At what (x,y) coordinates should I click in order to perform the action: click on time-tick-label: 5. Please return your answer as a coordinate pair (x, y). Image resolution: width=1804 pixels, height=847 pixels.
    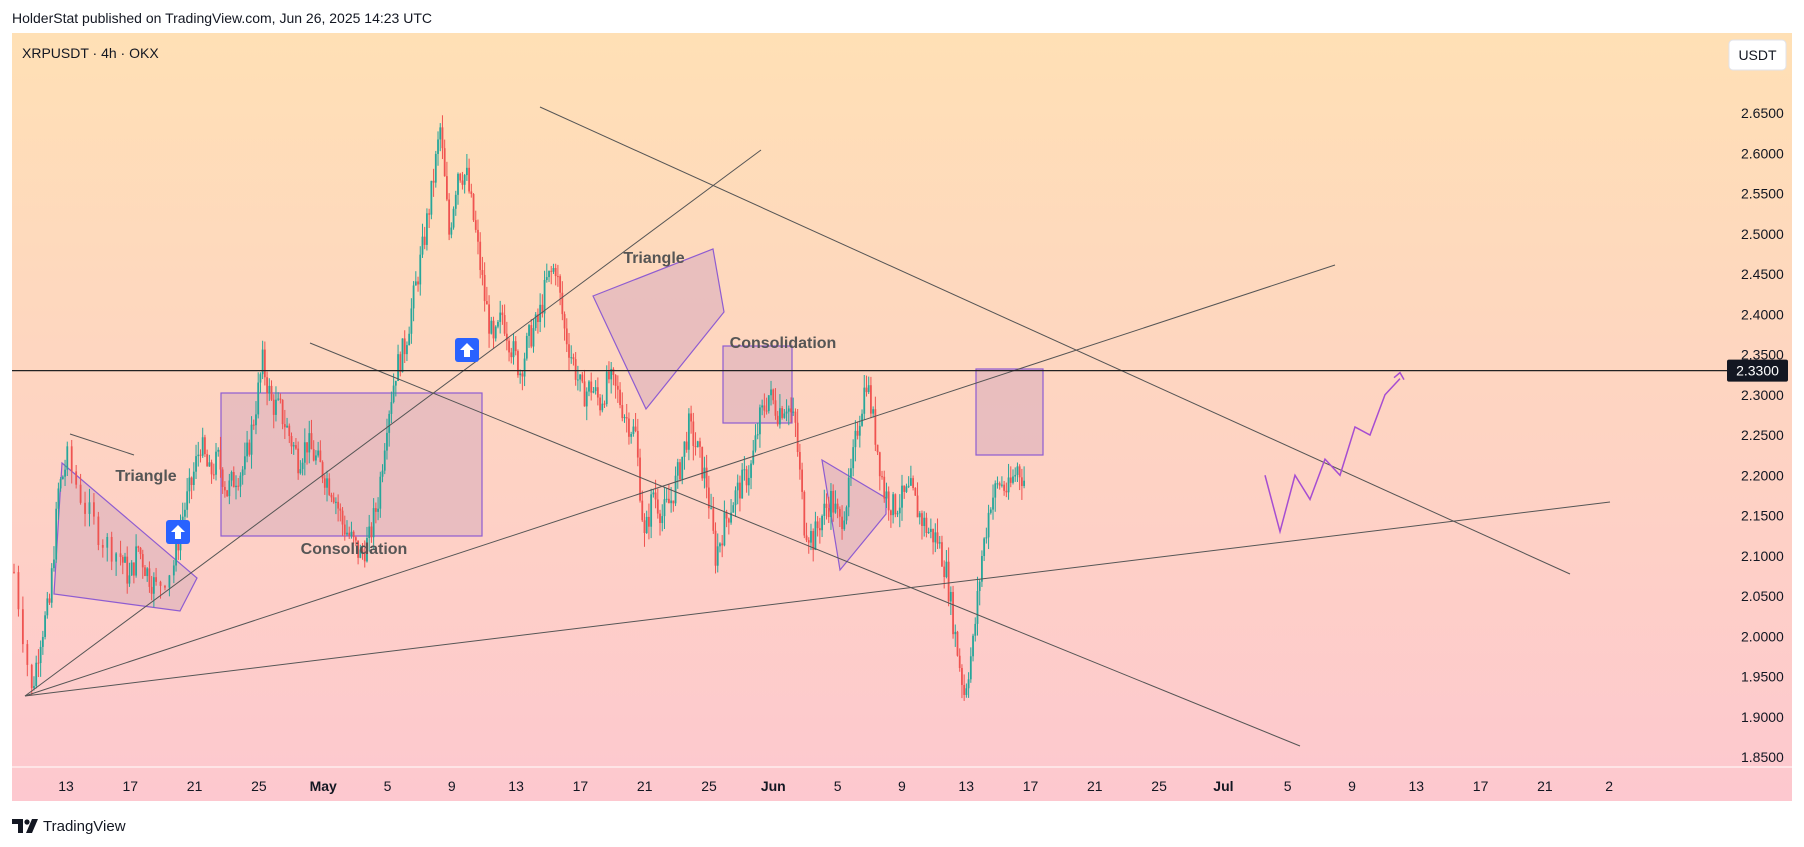
    Looking at the image, I should click on (1288, 786).